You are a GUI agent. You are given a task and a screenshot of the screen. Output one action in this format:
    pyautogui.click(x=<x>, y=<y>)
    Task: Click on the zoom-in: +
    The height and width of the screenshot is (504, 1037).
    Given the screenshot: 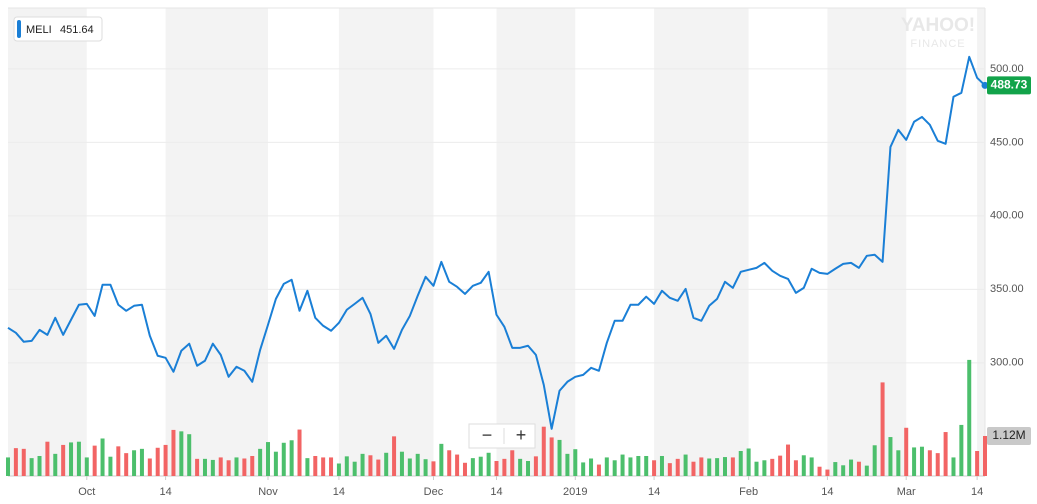 What is the action you would take?
    pyautogui.click(x=521, y=435)
    